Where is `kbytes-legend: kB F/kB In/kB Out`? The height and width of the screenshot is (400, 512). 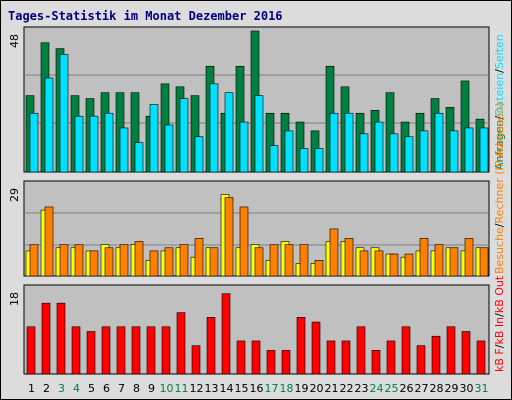
kbytes-legend: kB F/kB In/kB Out is located at coordinates (499, 323).